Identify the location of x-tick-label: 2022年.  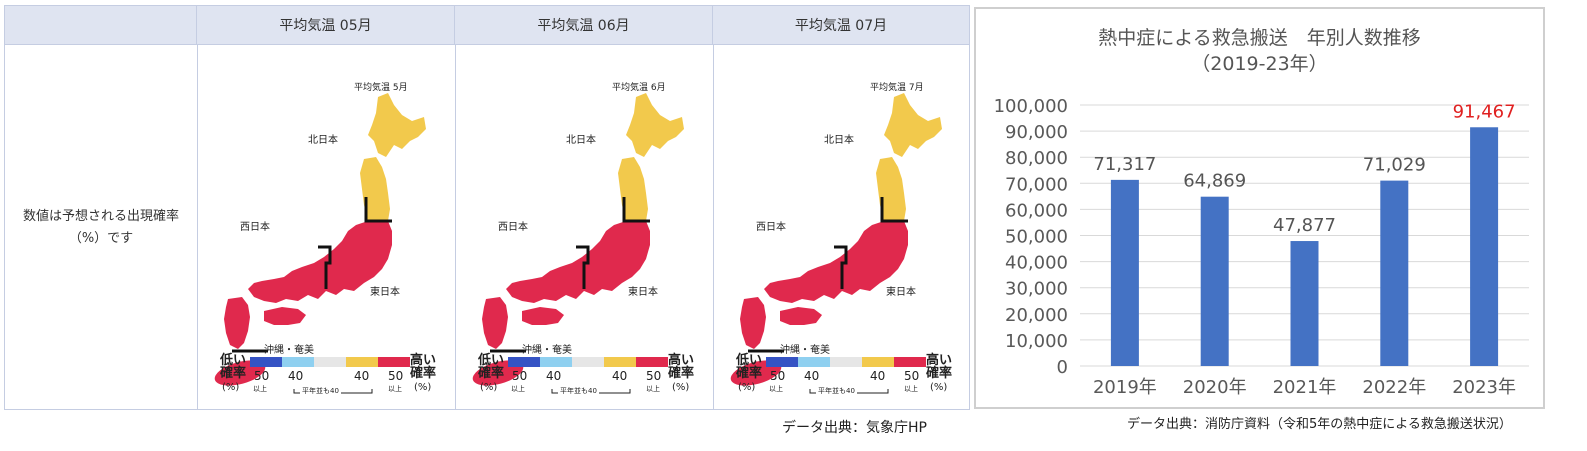
(1394, 387).